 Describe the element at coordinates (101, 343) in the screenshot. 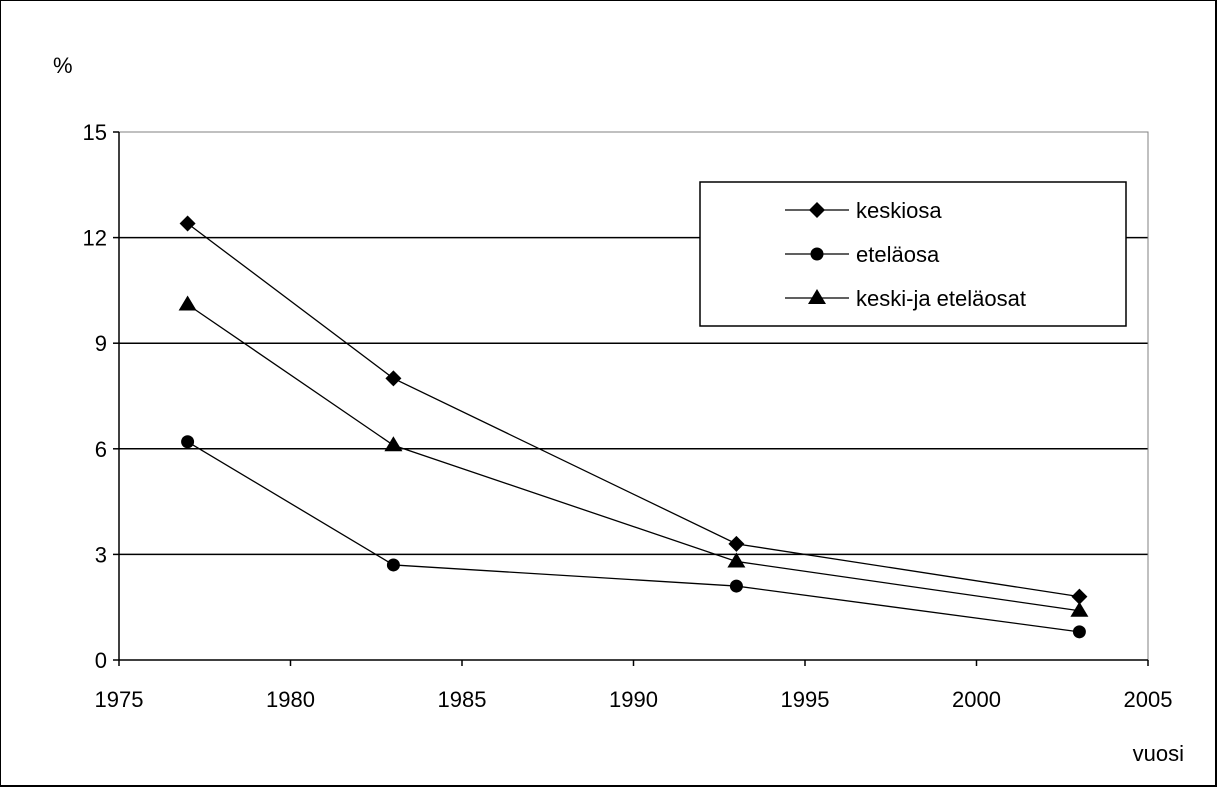

I see `y-tick-label: 9` at that location.